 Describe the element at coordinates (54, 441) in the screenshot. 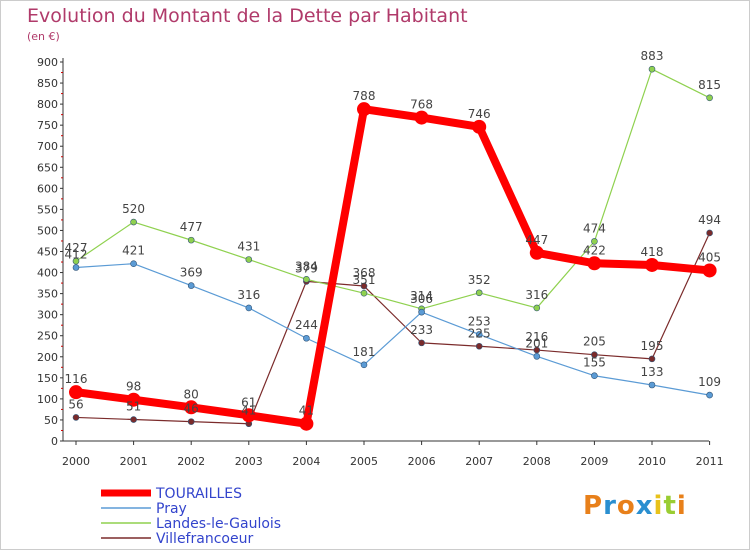

I see `y-tick-label: 0` at that location.